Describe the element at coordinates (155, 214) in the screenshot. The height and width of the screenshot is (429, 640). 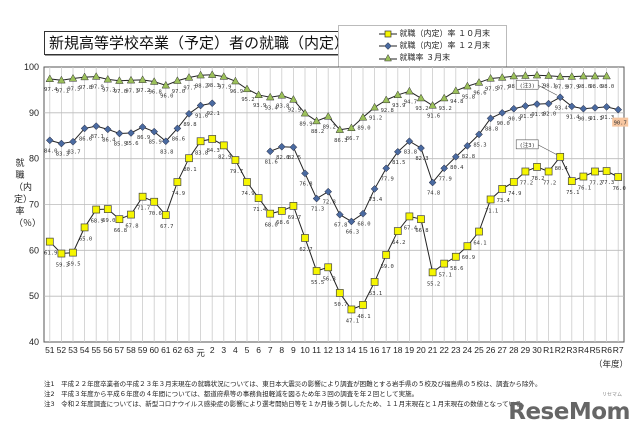
I see `data-label: 70.6` at that location.